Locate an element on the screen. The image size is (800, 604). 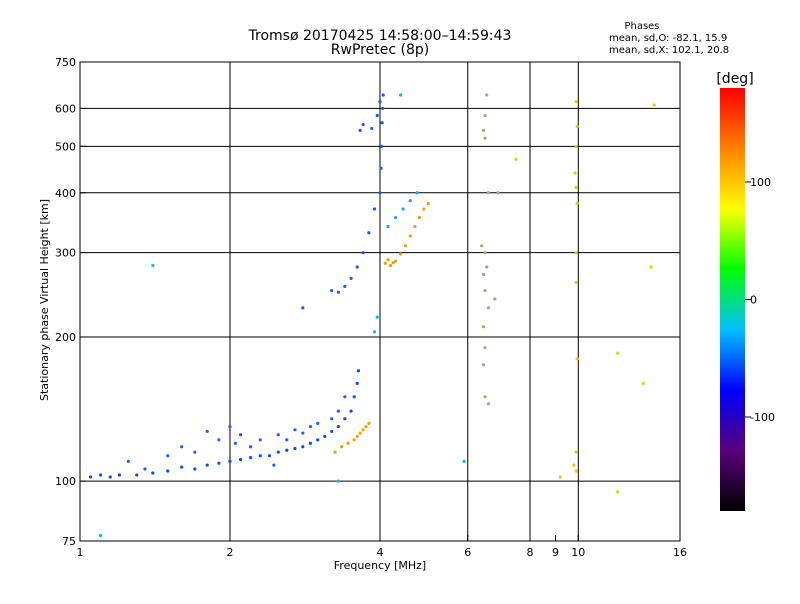
y-tick-label: 400 is located at coordinates (65, 193).